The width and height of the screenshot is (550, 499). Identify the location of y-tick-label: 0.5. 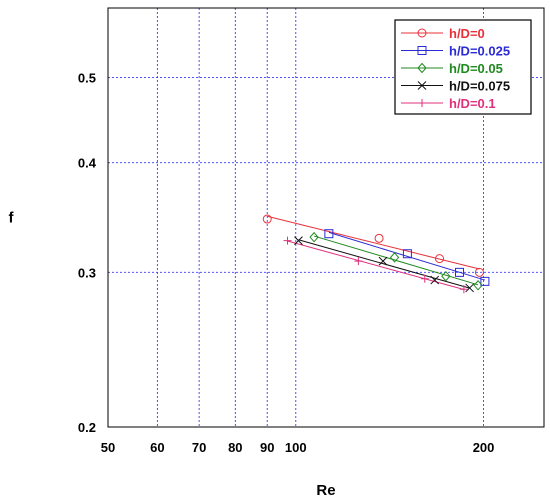
(87, 78).